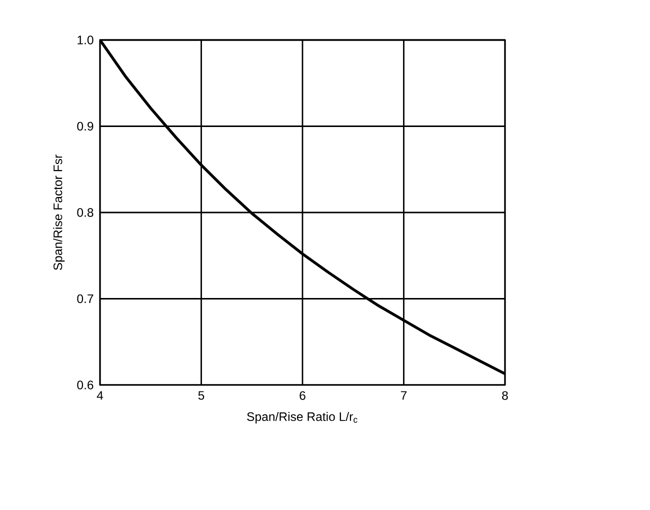  What do you see at coordinates (85, 385) in the screenshot?
I see `y-tick-label: 0.6` at bounding box center [85, 385].